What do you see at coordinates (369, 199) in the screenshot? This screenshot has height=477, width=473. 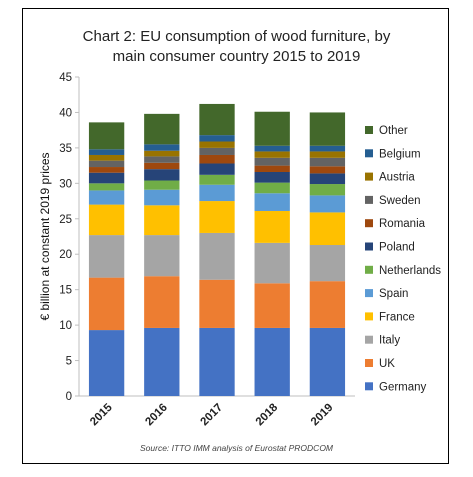 I see `legend-swatch-sweden` at bounding box center [369, 199].